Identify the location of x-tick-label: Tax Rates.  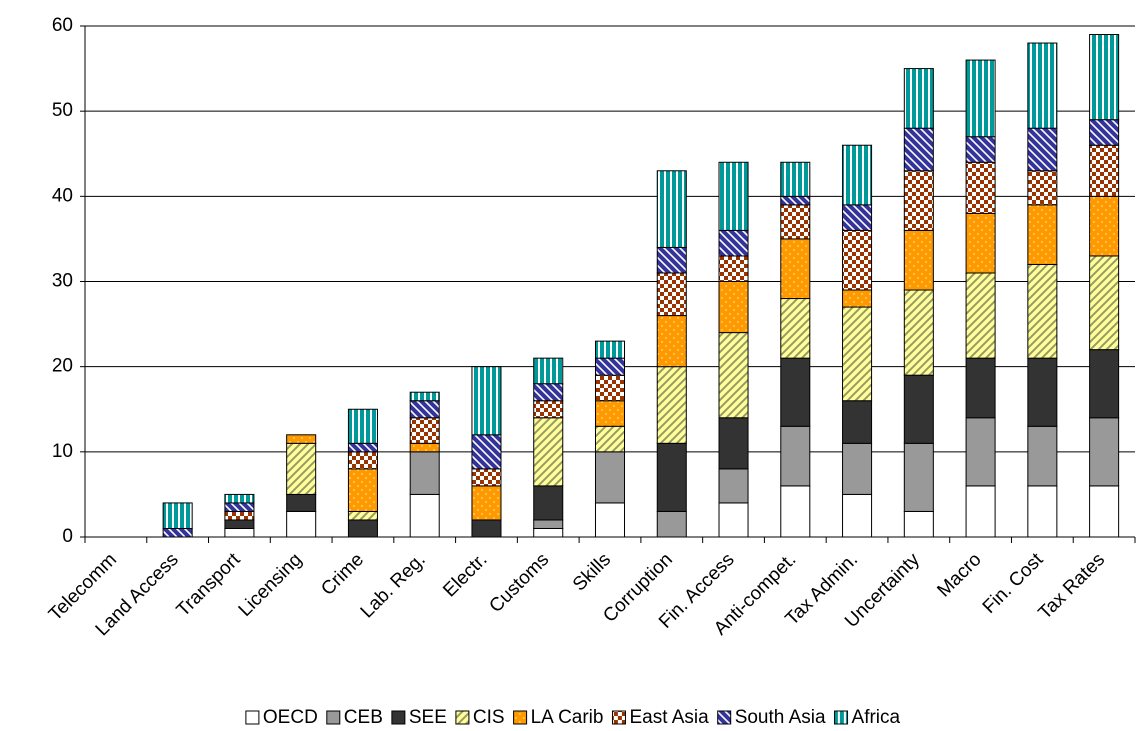
(1072, 586).